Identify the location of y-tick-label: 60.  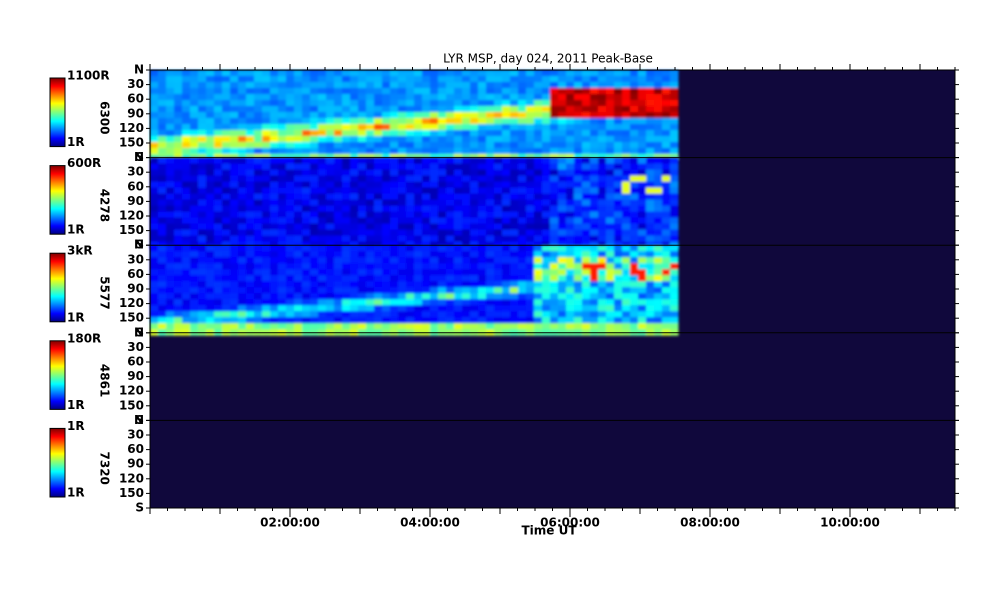
(135, 186).